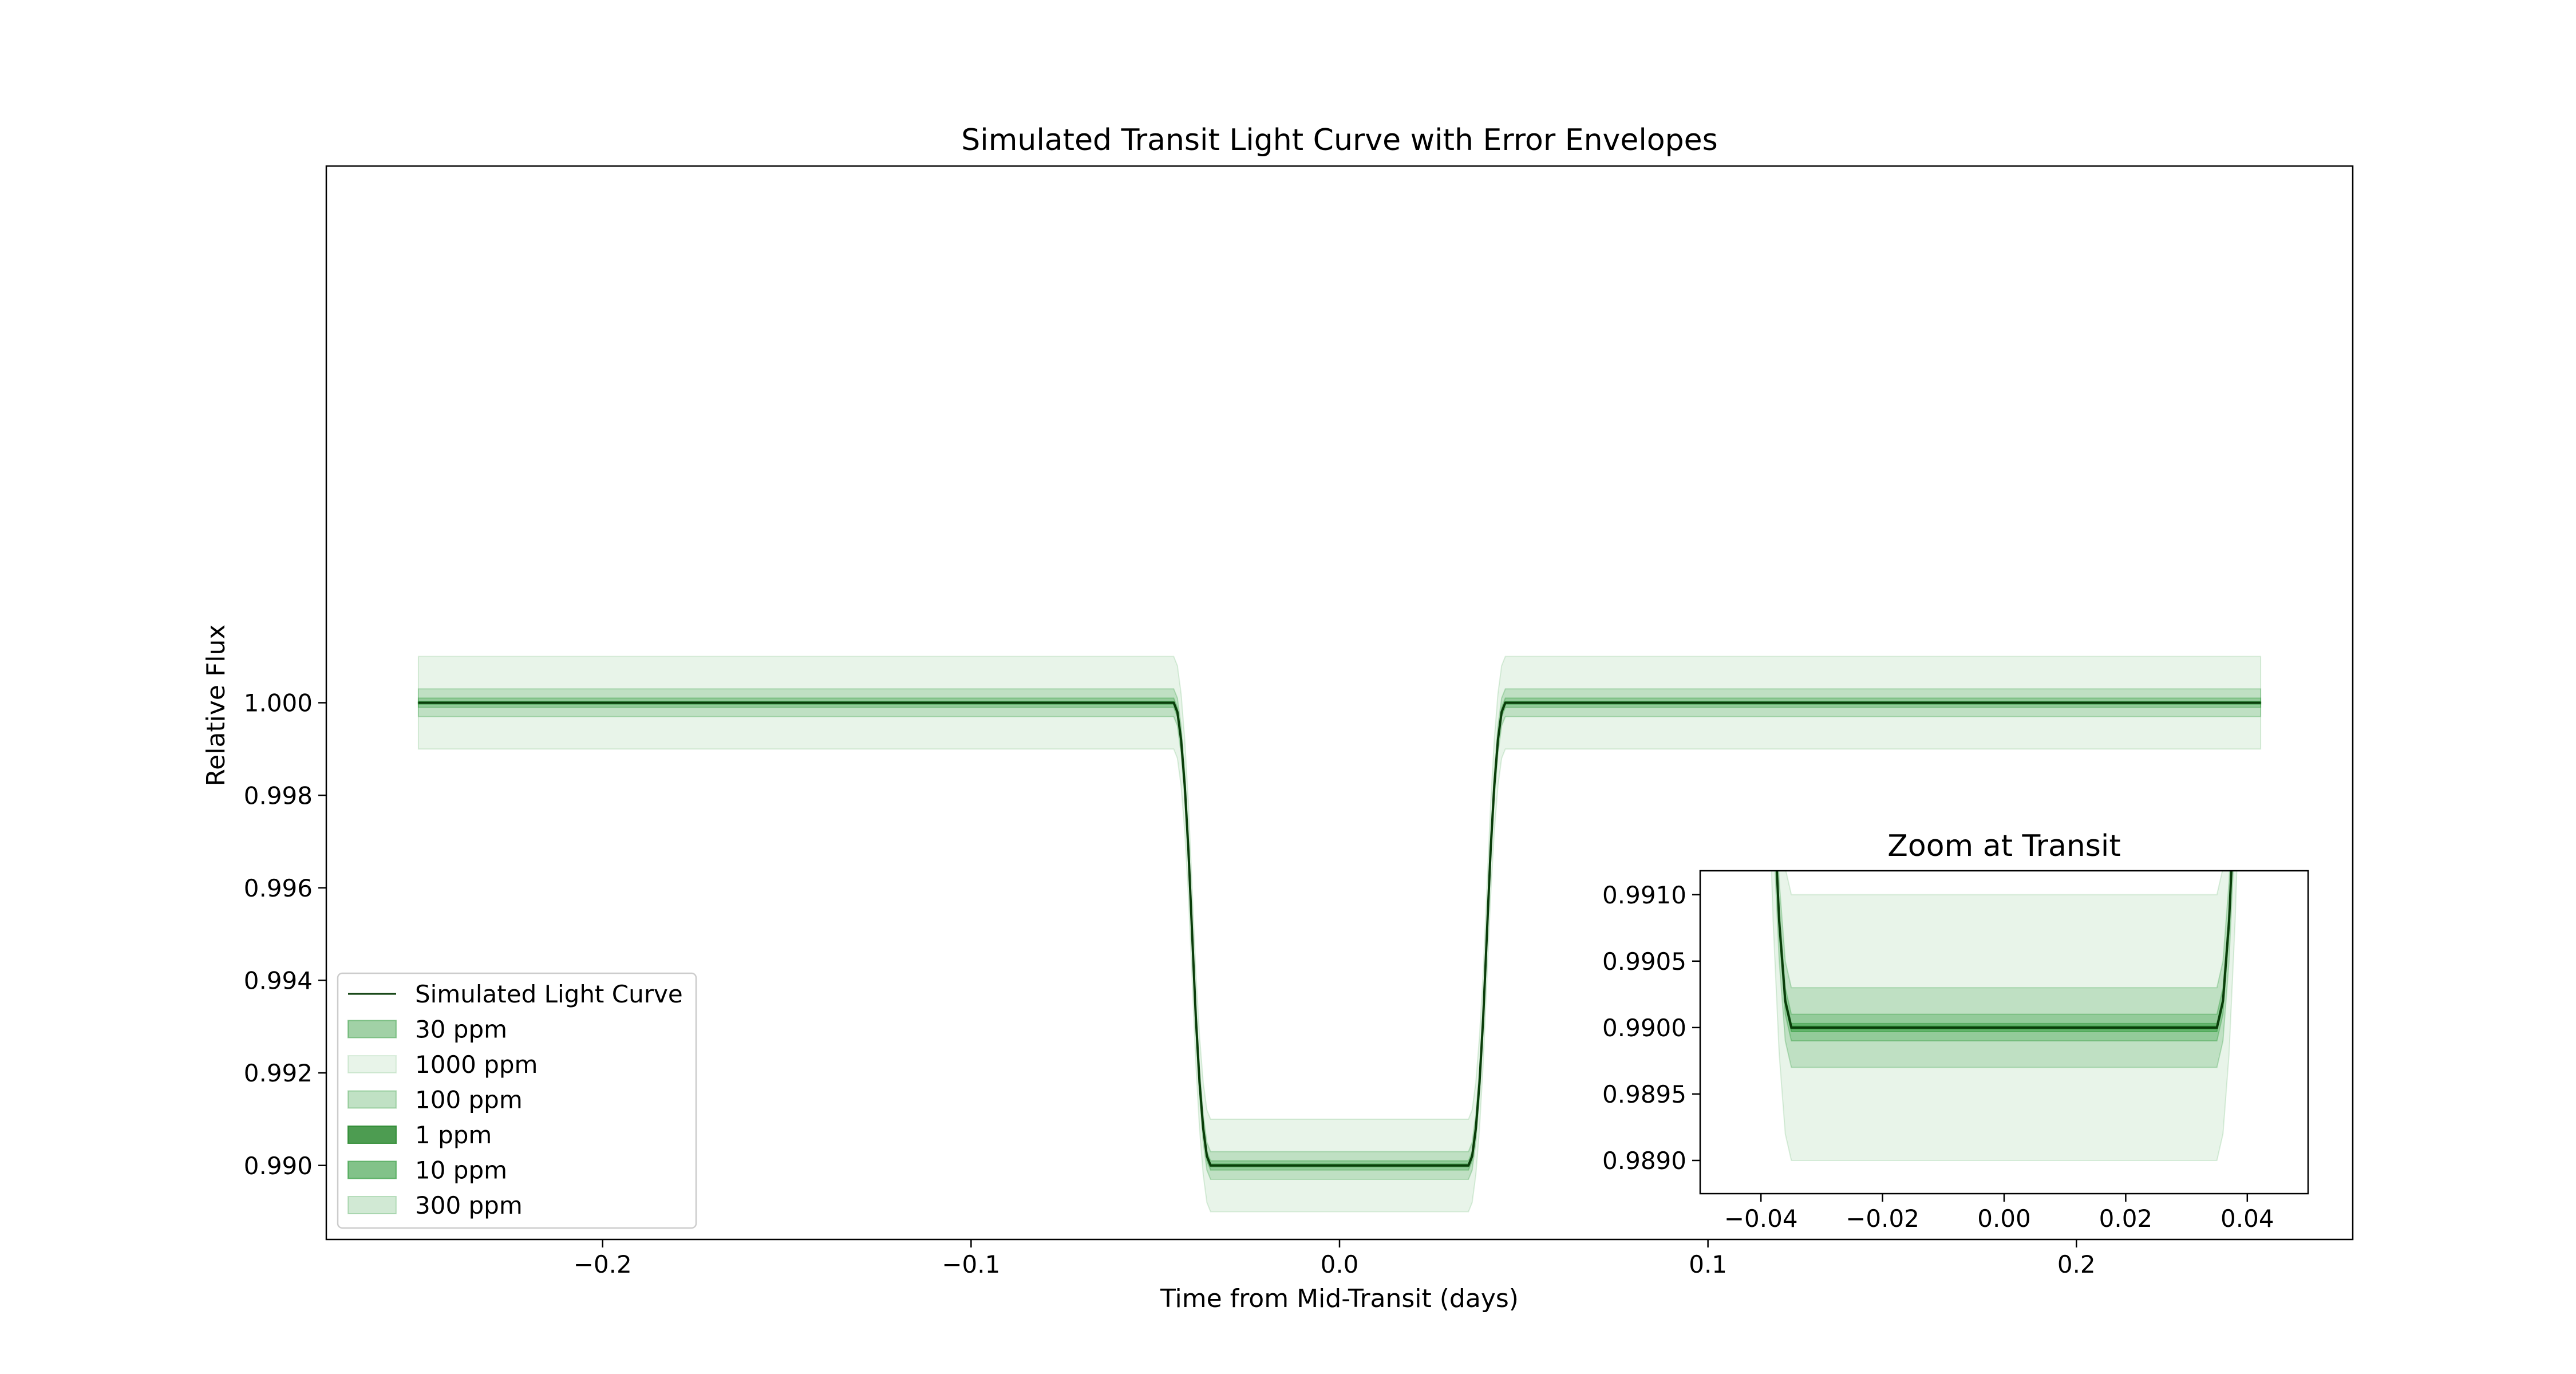 The height and width of the screenshot is (1374, 2576). Describe the element at coordinates (278, 888) in the screenshot. I see `main-y-tick-label: 0.996` at that location.